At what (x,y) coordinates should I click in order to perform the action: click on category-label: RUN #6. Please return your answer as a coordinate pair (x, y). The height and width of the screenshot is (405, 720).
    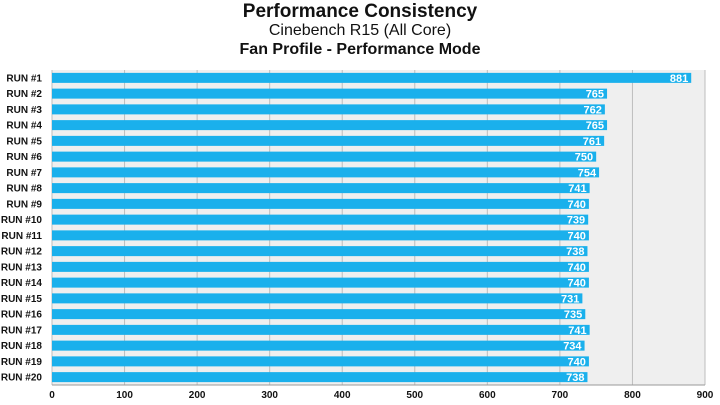
    Looking at the image, I should click on (24, 157).